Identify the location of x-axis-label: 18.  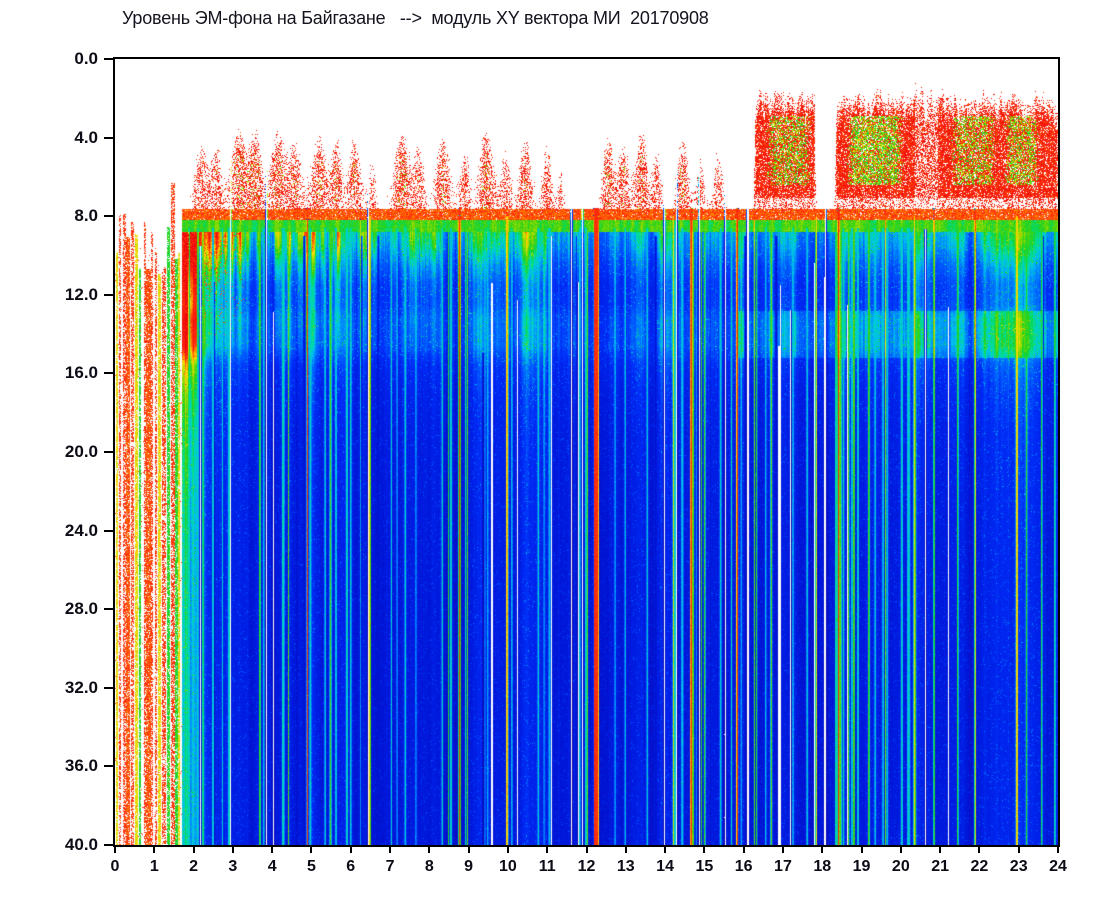
(822, 866).